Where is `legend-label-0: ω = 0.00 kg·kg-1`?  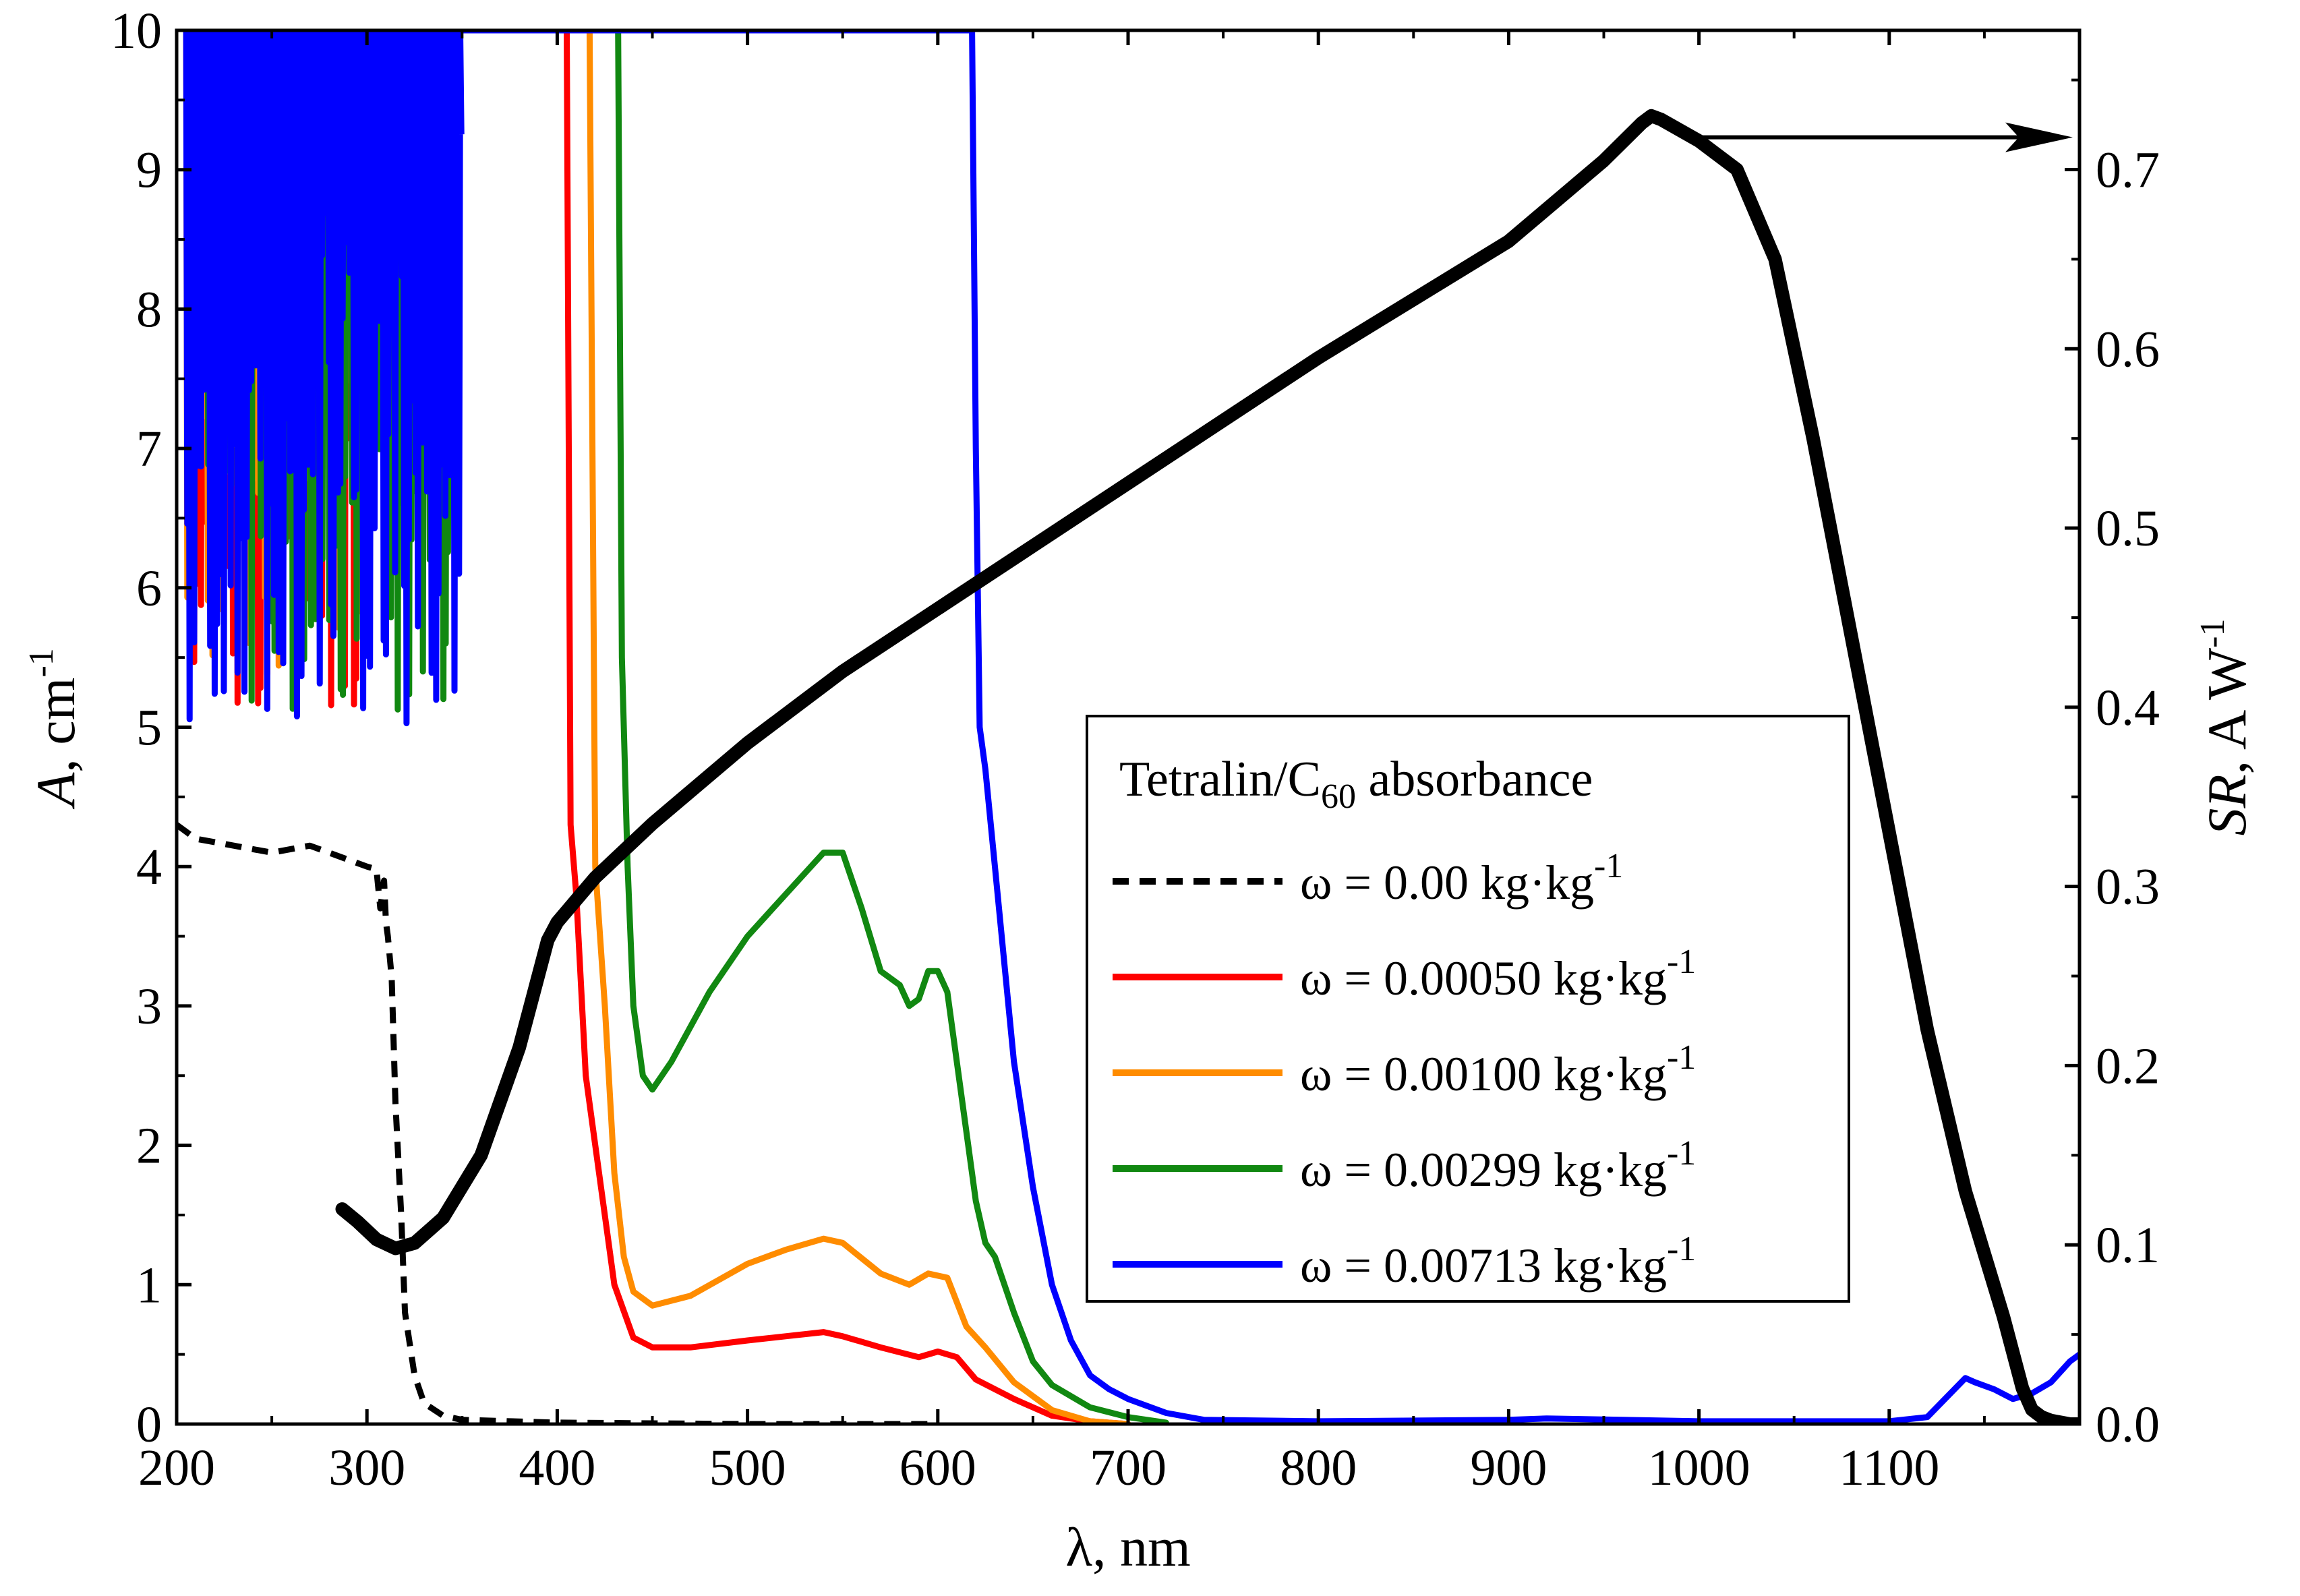
legend-label-0: ω = 0.00 kg·kg-1 is located at coordinates (1461, 879).